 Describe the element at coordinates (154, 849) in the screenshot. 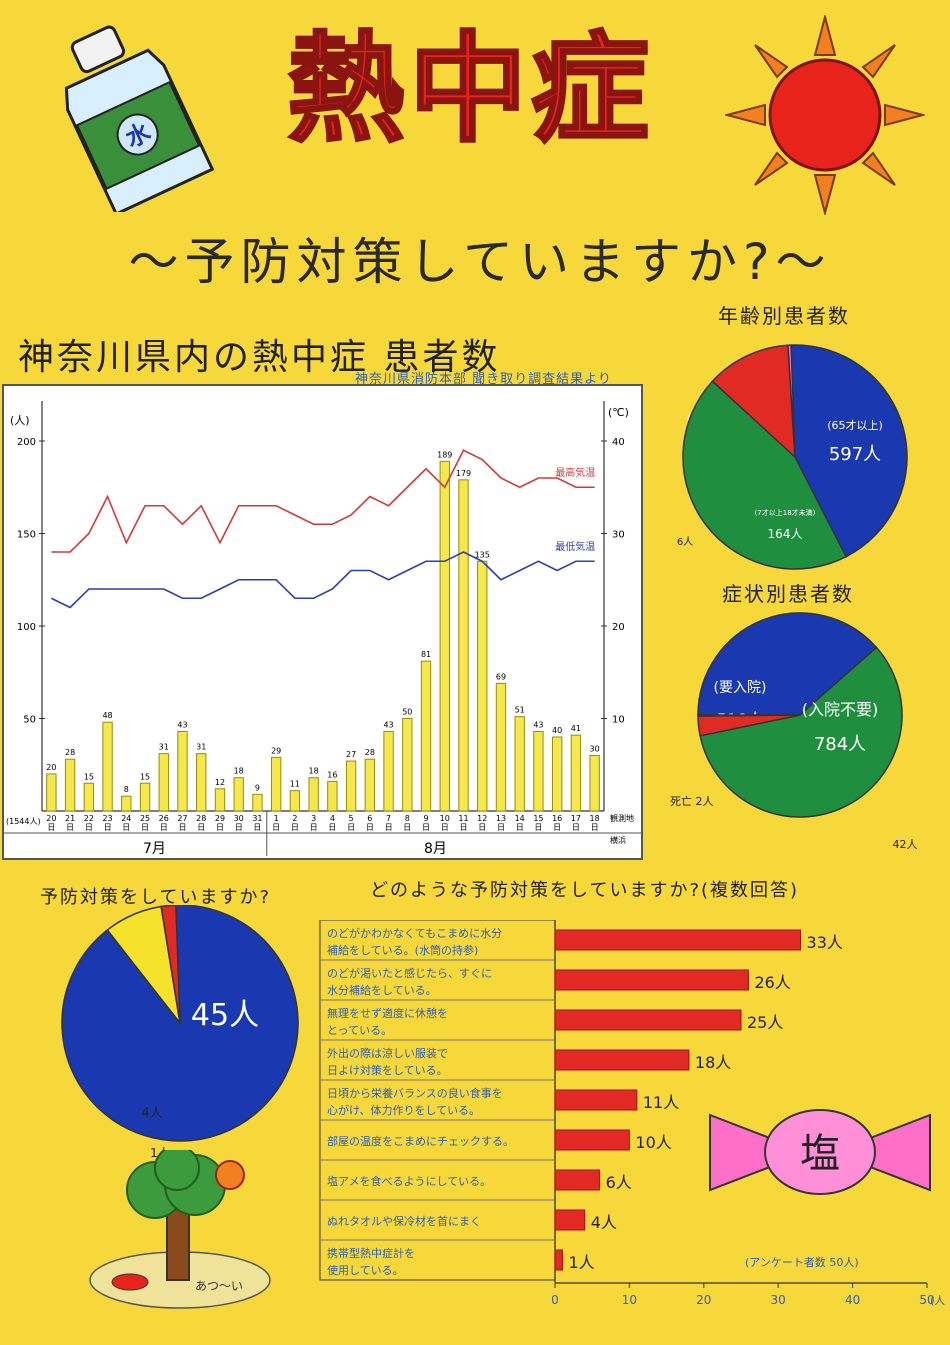

I see `month-label: 7月` at that location.